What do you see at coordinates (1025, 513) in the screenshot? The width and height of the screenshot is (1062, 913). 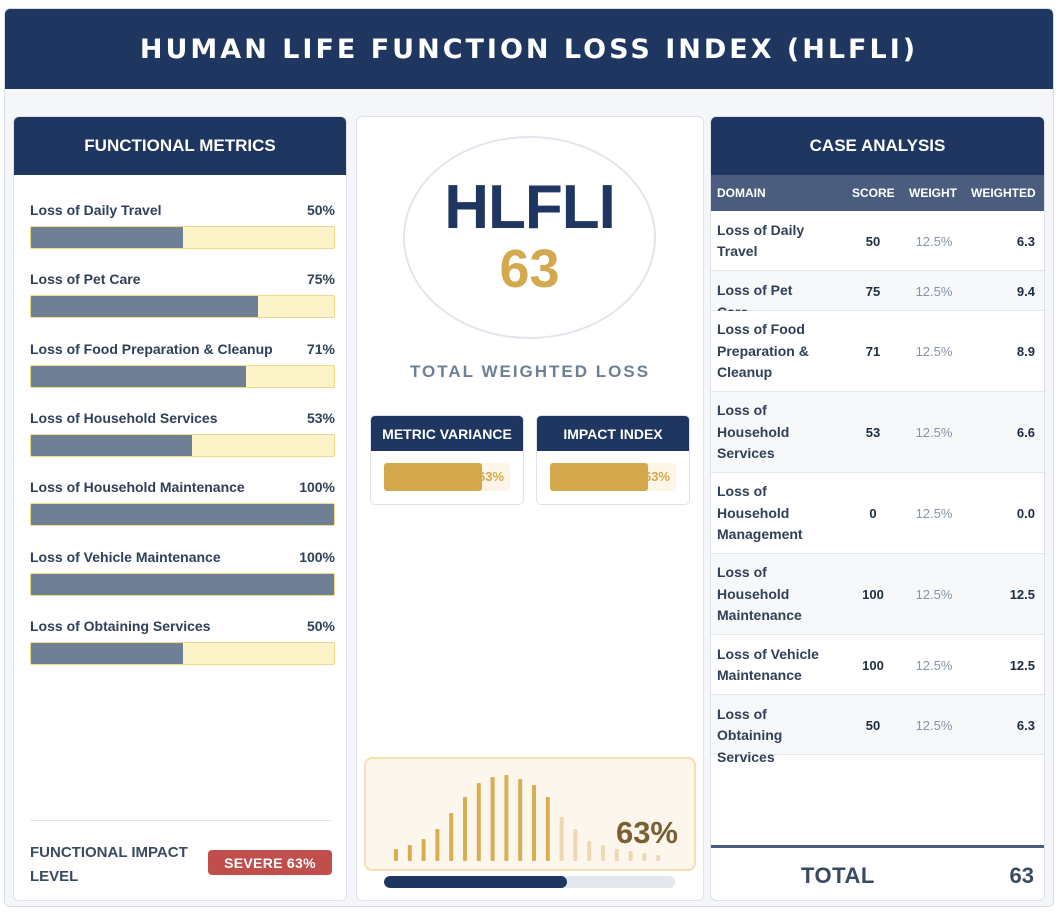 I see `row-weighted: 0.0` at bounding box center [1025, 513].